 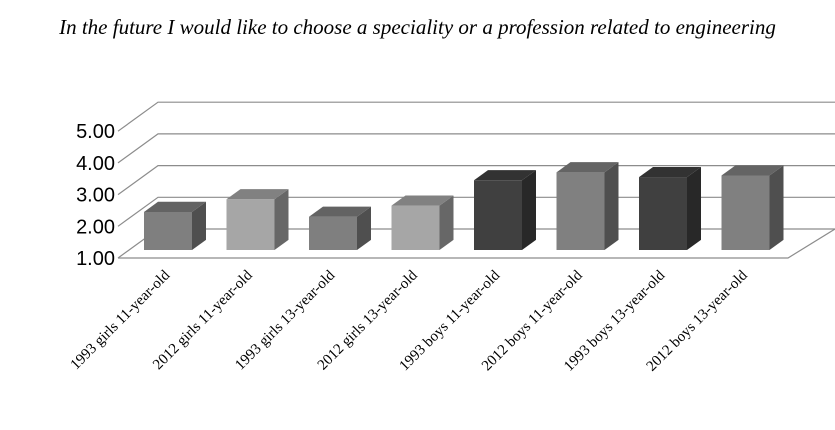 I want to click on y-tick-label: 3.00, so click(x=95, y=196).